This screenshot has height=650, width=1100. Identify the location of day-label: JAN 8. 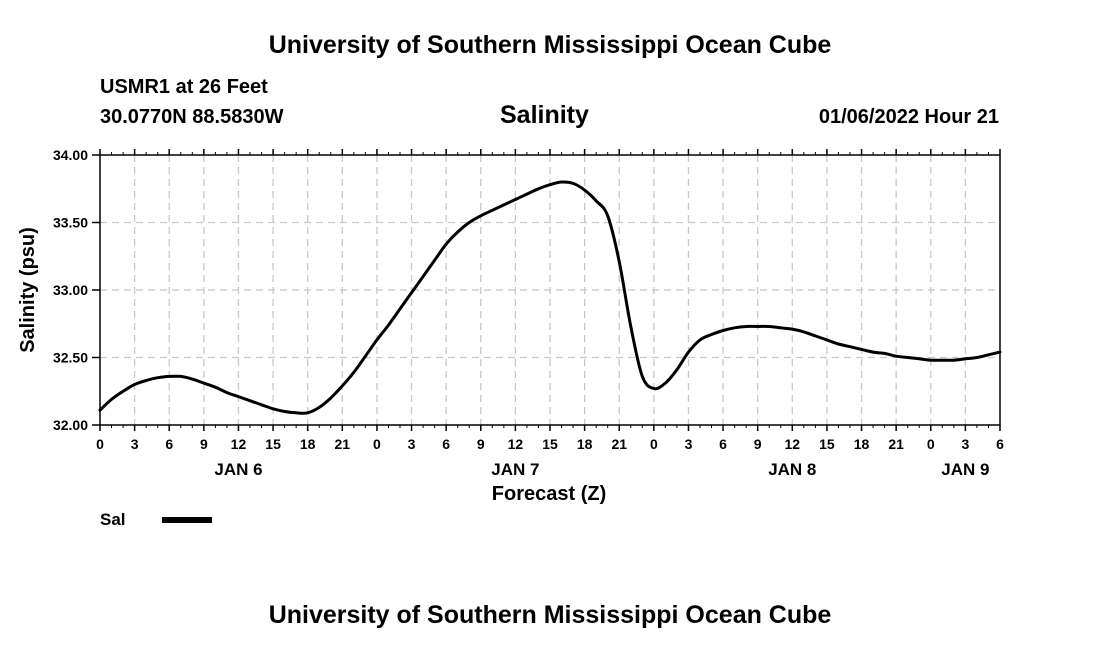
(792, 469).